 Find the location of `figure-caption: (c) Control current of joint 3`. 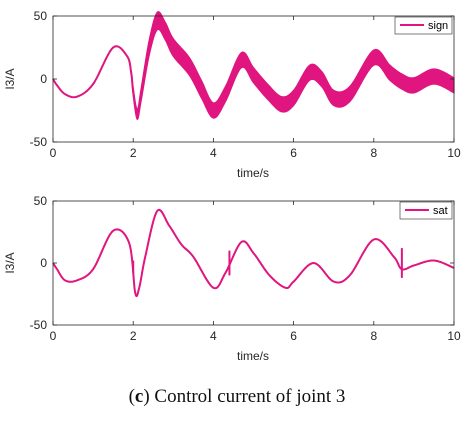

figure-caption: (c) Control current of joint 3 is located at coordinates (237, 397).